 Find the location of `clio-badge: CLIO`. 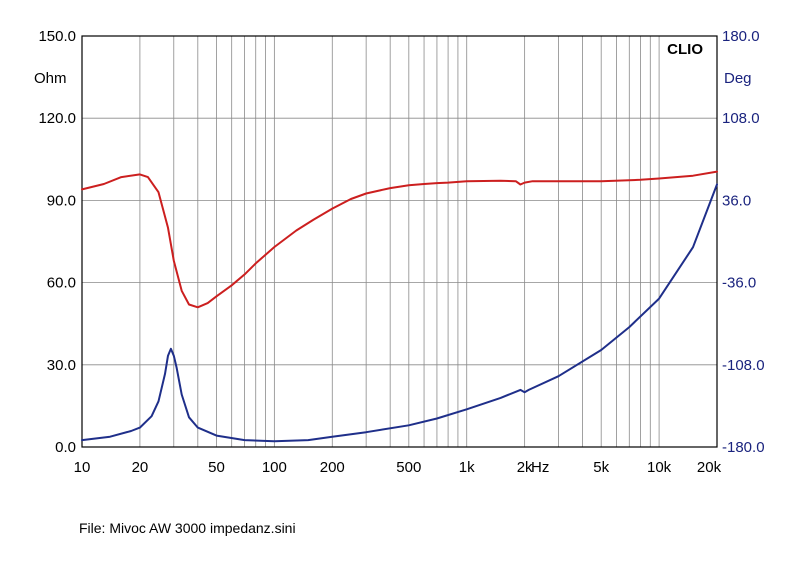

clio-badge: CLIO is located at coordinates (685, 49).